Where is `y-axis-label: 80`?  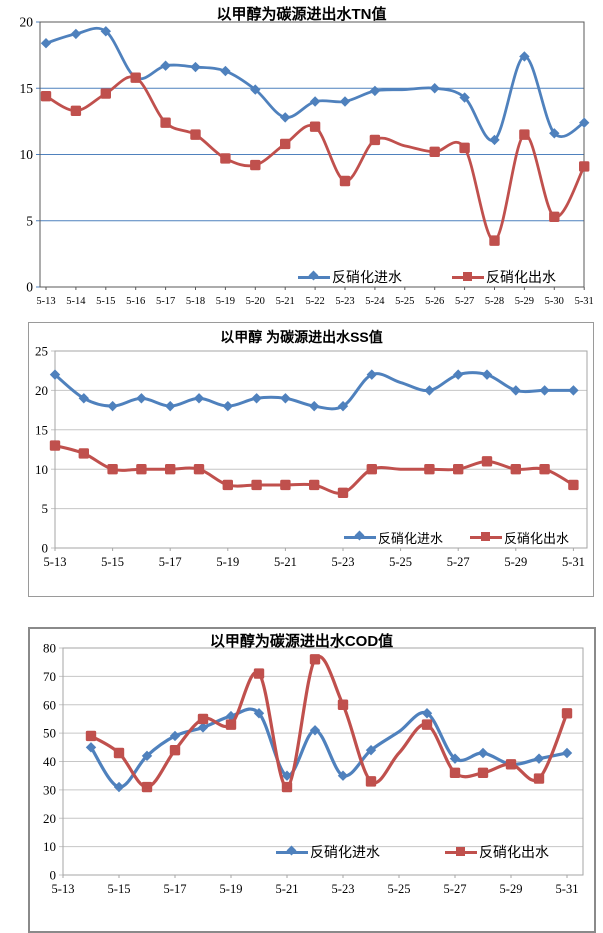 y-axis-label: 80 is located at coordinates (49, 648).